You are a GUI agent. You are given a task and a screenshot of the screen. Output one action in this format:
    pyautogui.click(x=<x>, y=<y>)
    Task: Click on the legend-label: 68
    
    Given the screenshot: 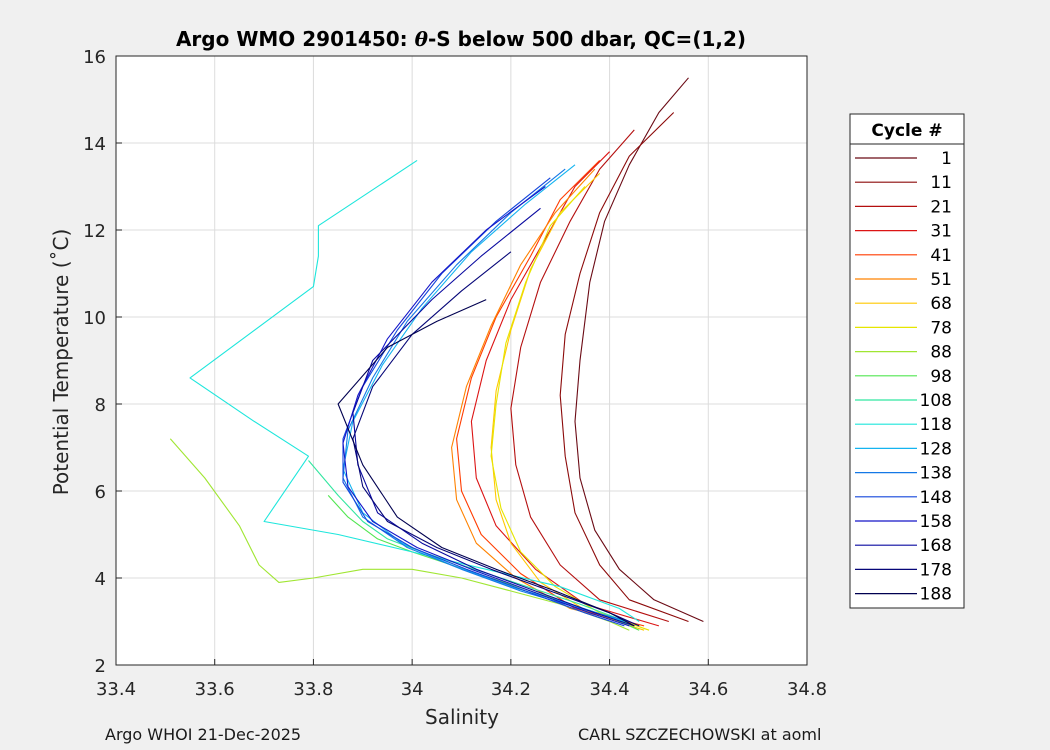 What is the action you would take?
    pyautogui.click(x=941, y=304)
    